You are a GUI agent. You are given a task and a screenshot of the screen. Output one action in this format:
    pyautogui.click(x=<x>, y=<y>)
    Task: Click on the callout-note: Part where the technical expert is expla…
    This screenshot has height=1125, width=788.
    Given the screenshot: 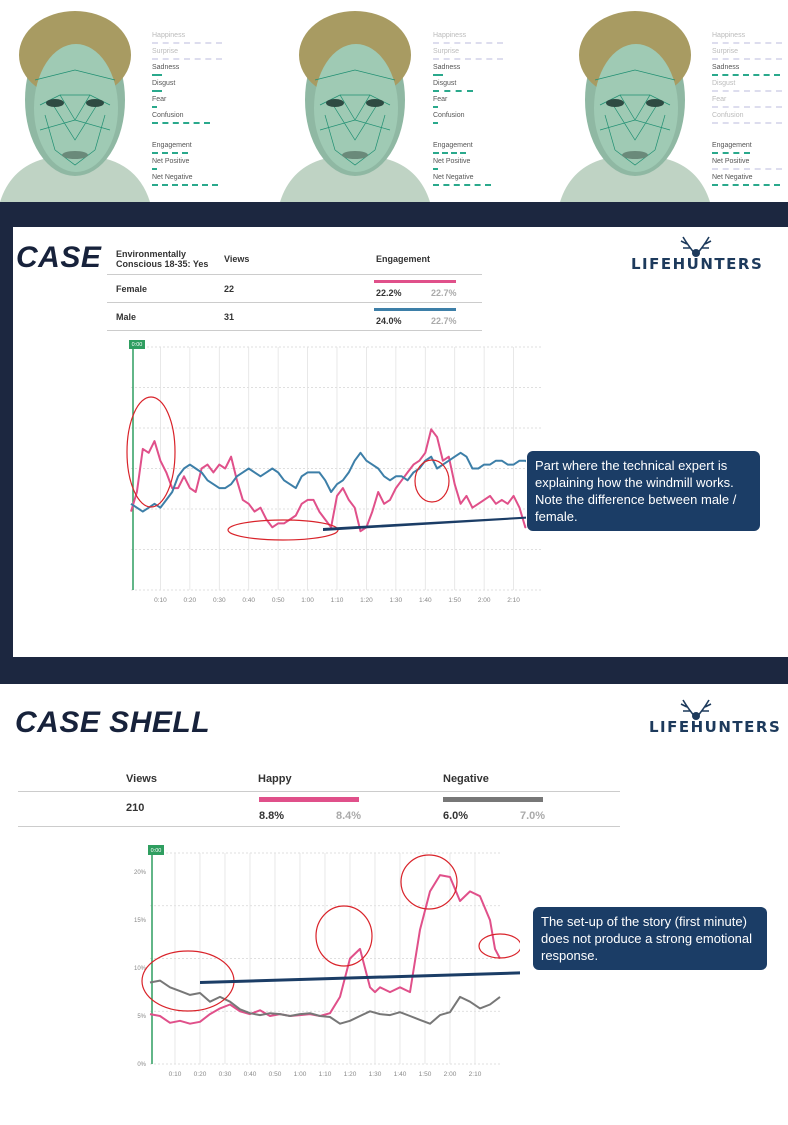 What is the action you would take?
    pyautogui.click(x=643, y=491)
    